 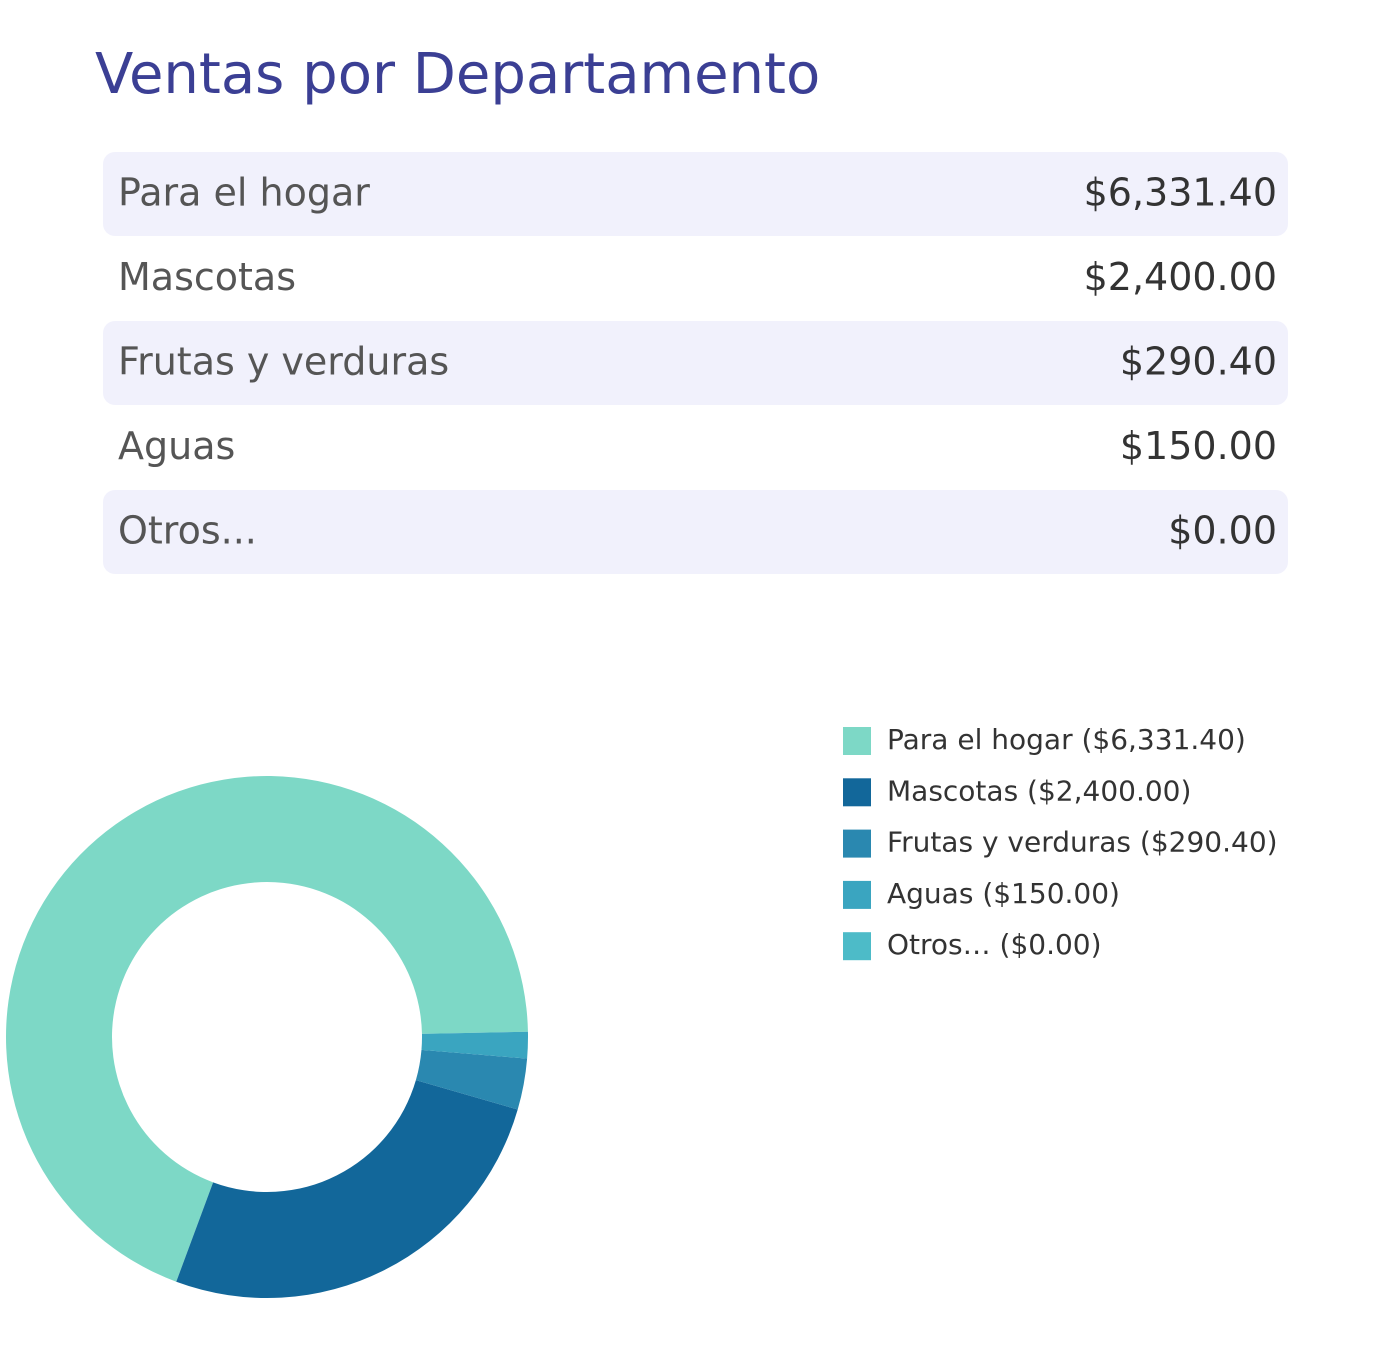 What do you see at coordinates (1180, 193) in the screenshot?
I see `department-amount: $6,331.40` at bounding box center [1180, 193].